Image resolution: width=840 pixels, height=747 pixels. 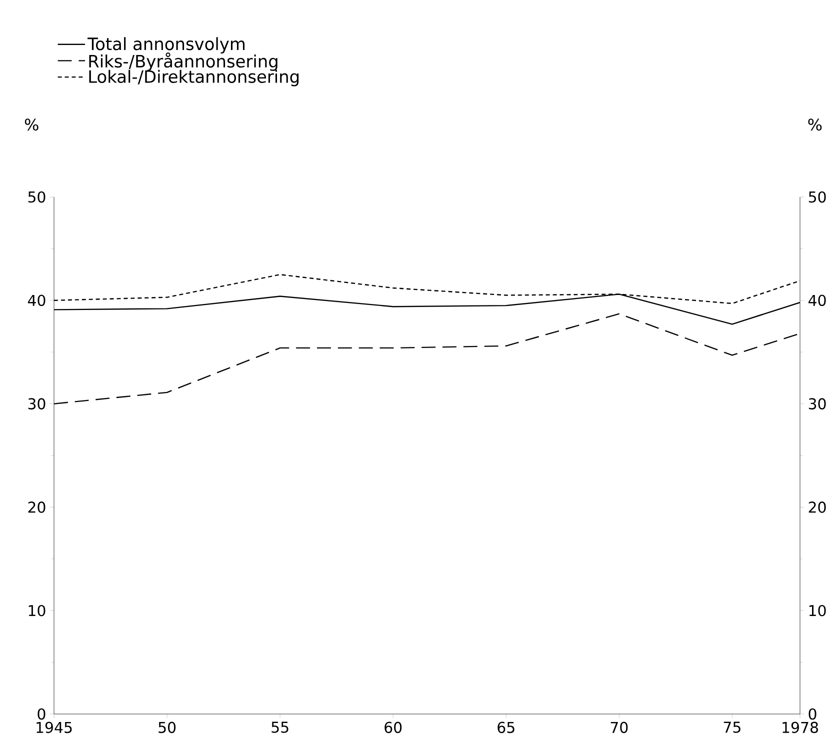 I want to click on y-tick-label: 50, so click(x=37, y=197).